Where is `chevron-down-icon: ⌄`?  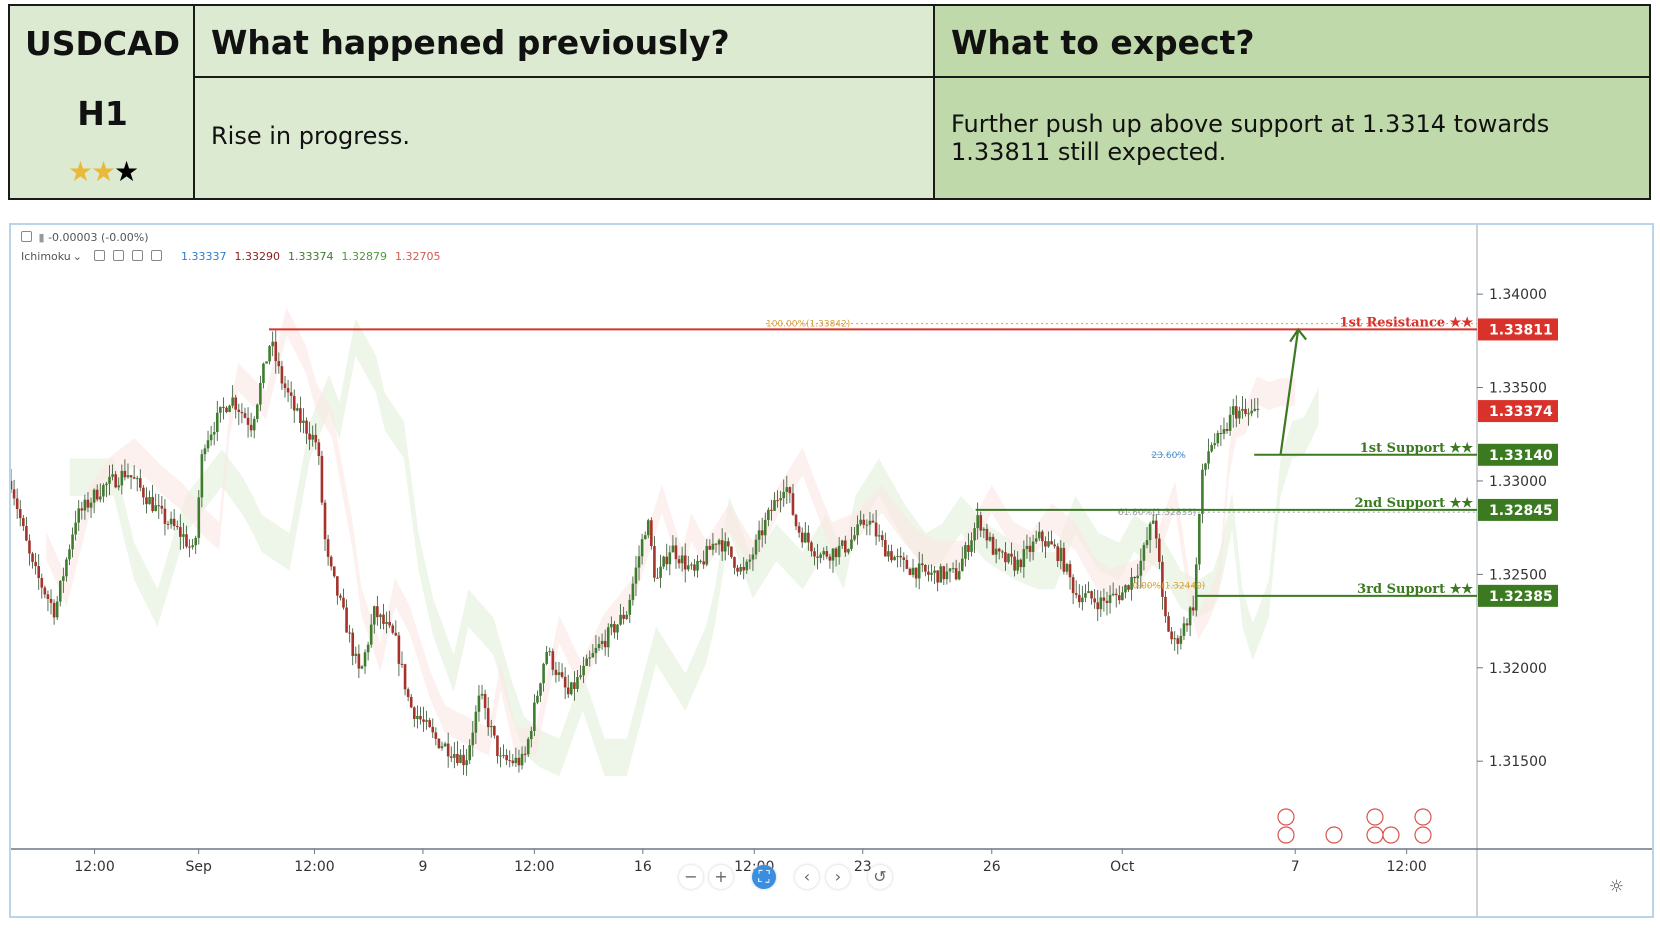
chevron-down-icon: ⌄ is located at coordinates (77, 256).